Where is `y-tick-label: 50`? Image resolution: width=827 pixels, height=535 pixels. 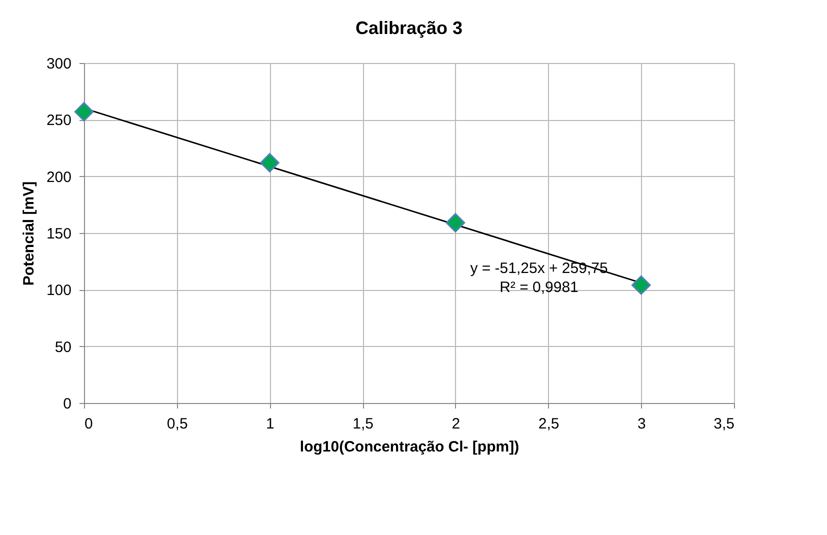 y-tick-label: 50 is located at coordinates (63, 347).